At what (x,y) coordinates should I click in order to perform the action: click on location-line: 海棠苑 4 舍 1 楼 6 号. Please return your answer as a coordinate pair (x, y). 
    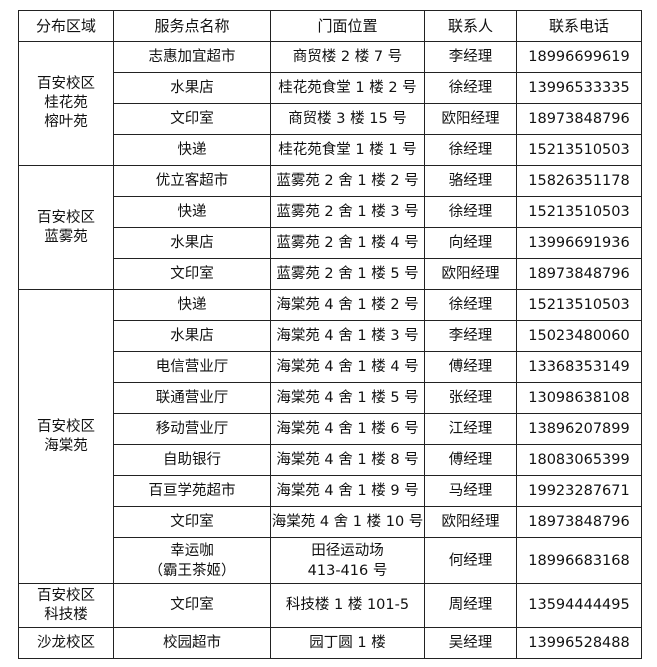
    Looking at the image, I should click on (347, 428).